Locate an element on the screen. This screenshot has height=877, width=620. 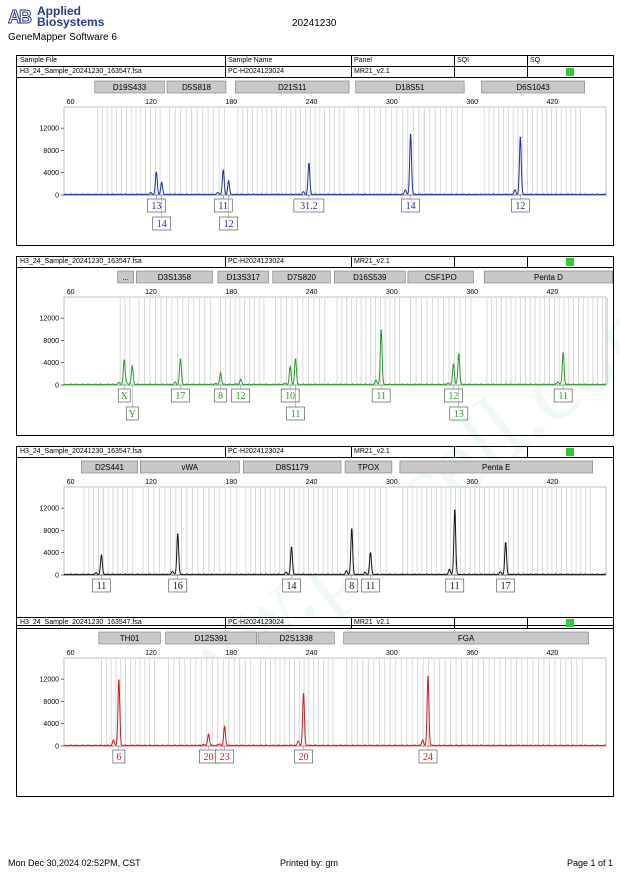
trace-black is located at coordinates (335, 542).